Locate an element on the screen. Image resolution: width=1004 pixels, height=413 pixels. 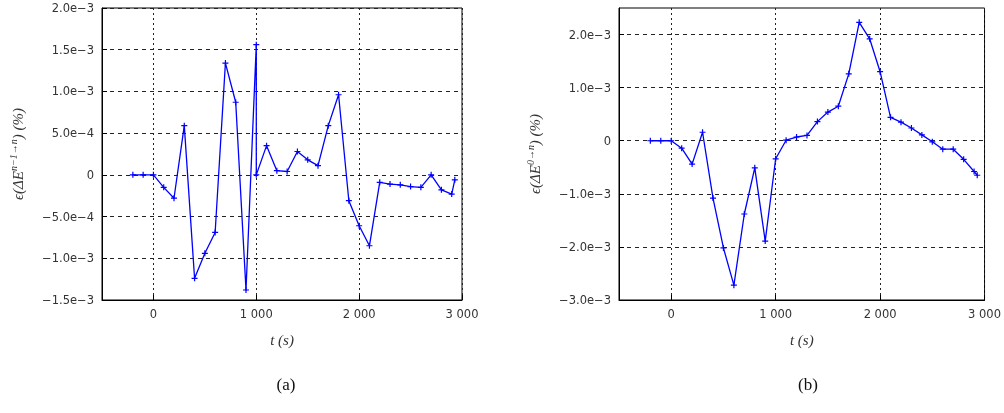
y-axis-title: ϵ(ΔEn−1→n) (%) is located at coordinates (17, 154).